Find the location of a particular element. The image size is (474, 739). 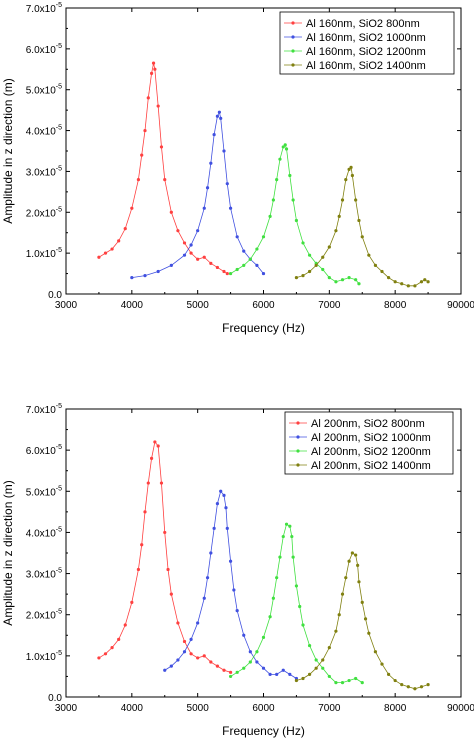

x-tick-label: 90000 is located at coordinates (460, 708).